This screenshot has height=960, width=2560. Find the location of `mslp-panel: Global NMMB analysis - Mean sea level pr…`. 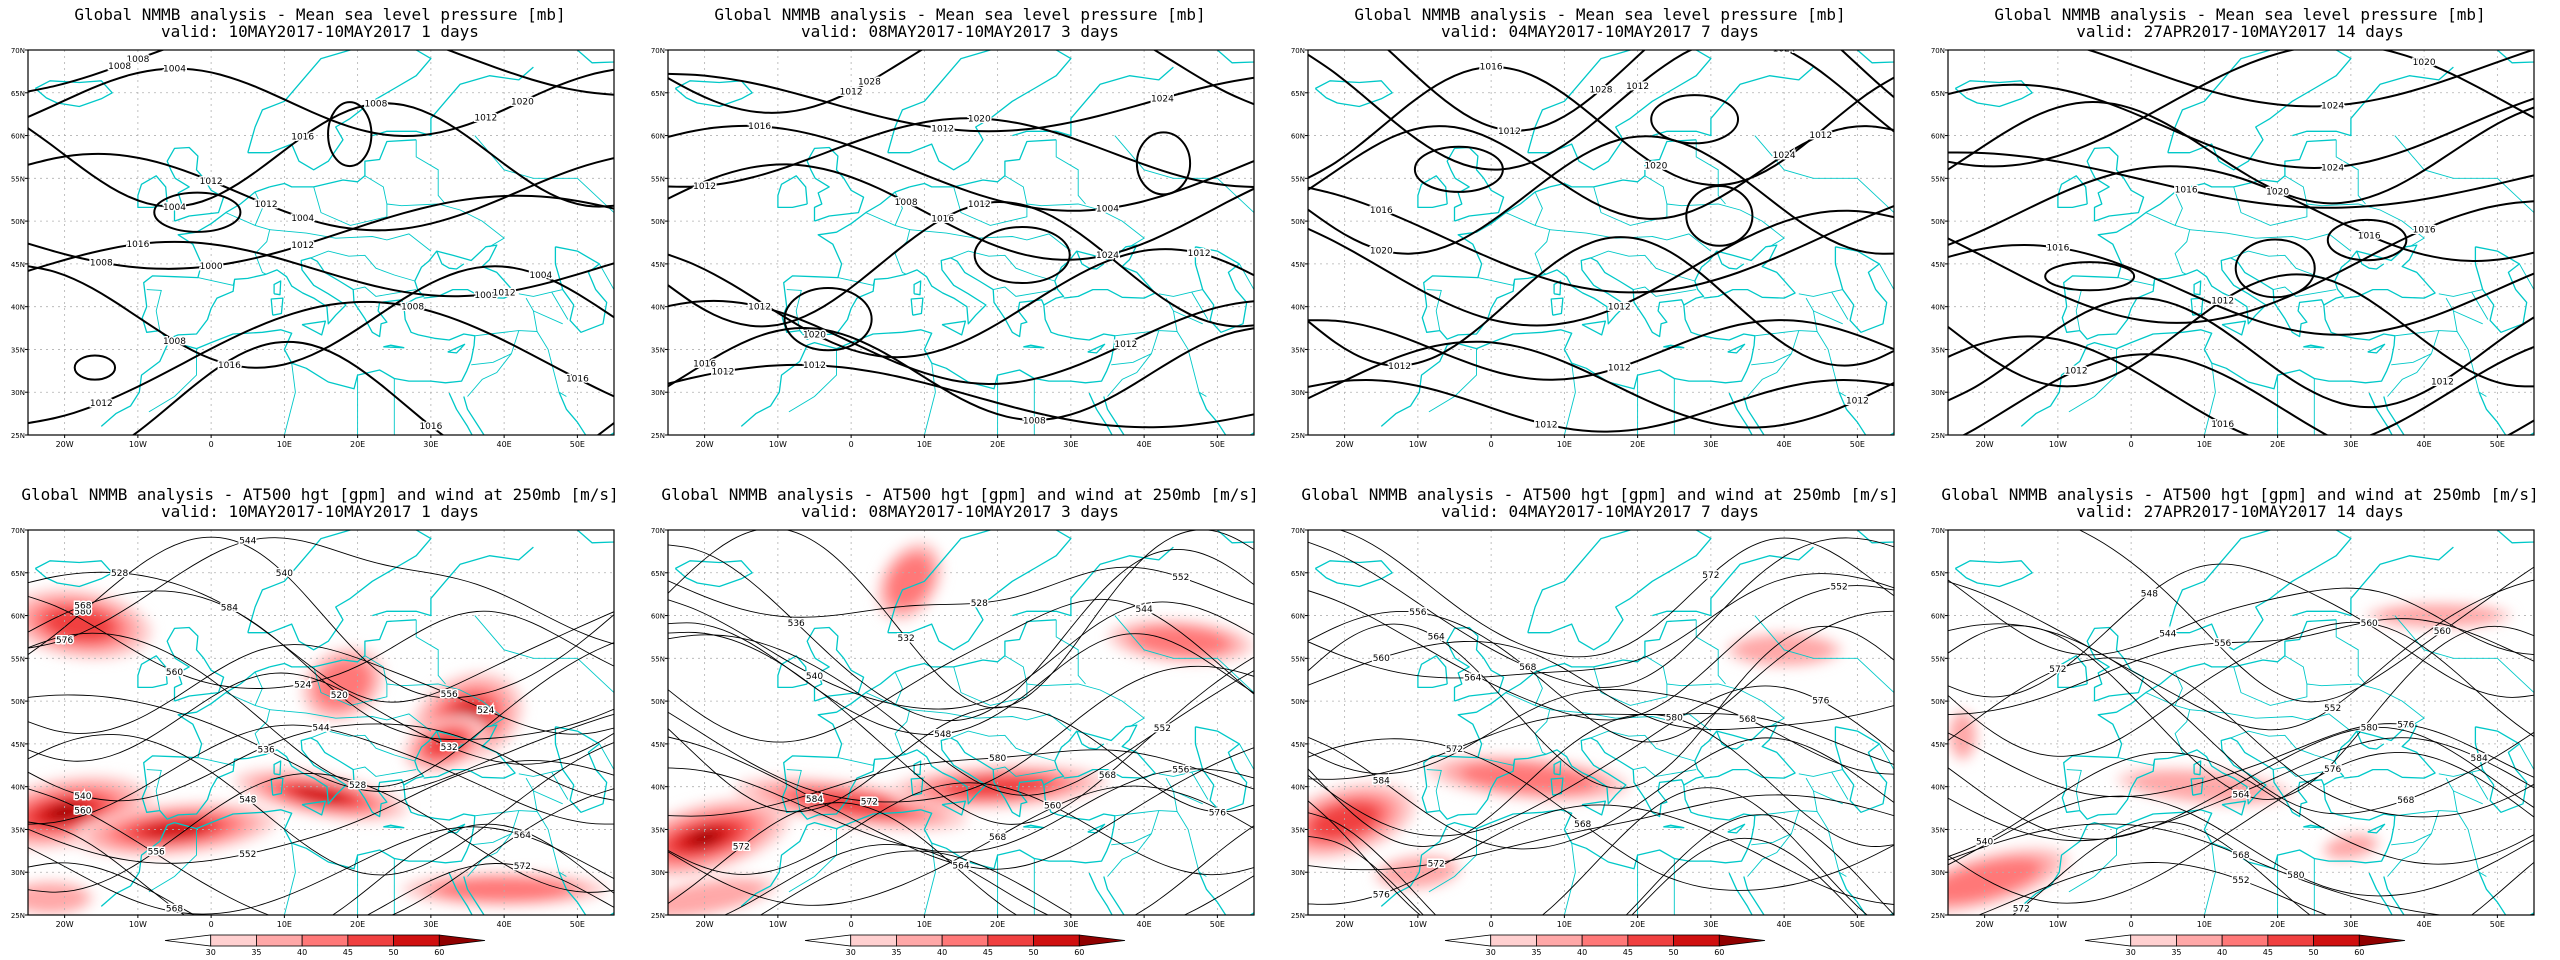

mslp-panel: Global NMMB analysis - Mean sea level pr… is located at coordinates (1600, 240).